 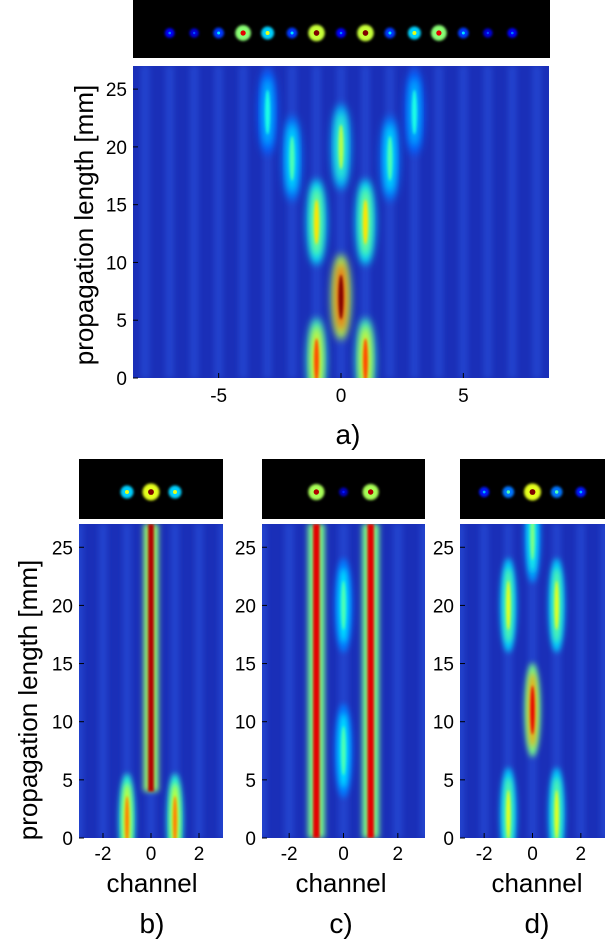 I want to click on panel-d: 0 5 10 15 20 25 -2 0 2, so click(x=519, y=662).